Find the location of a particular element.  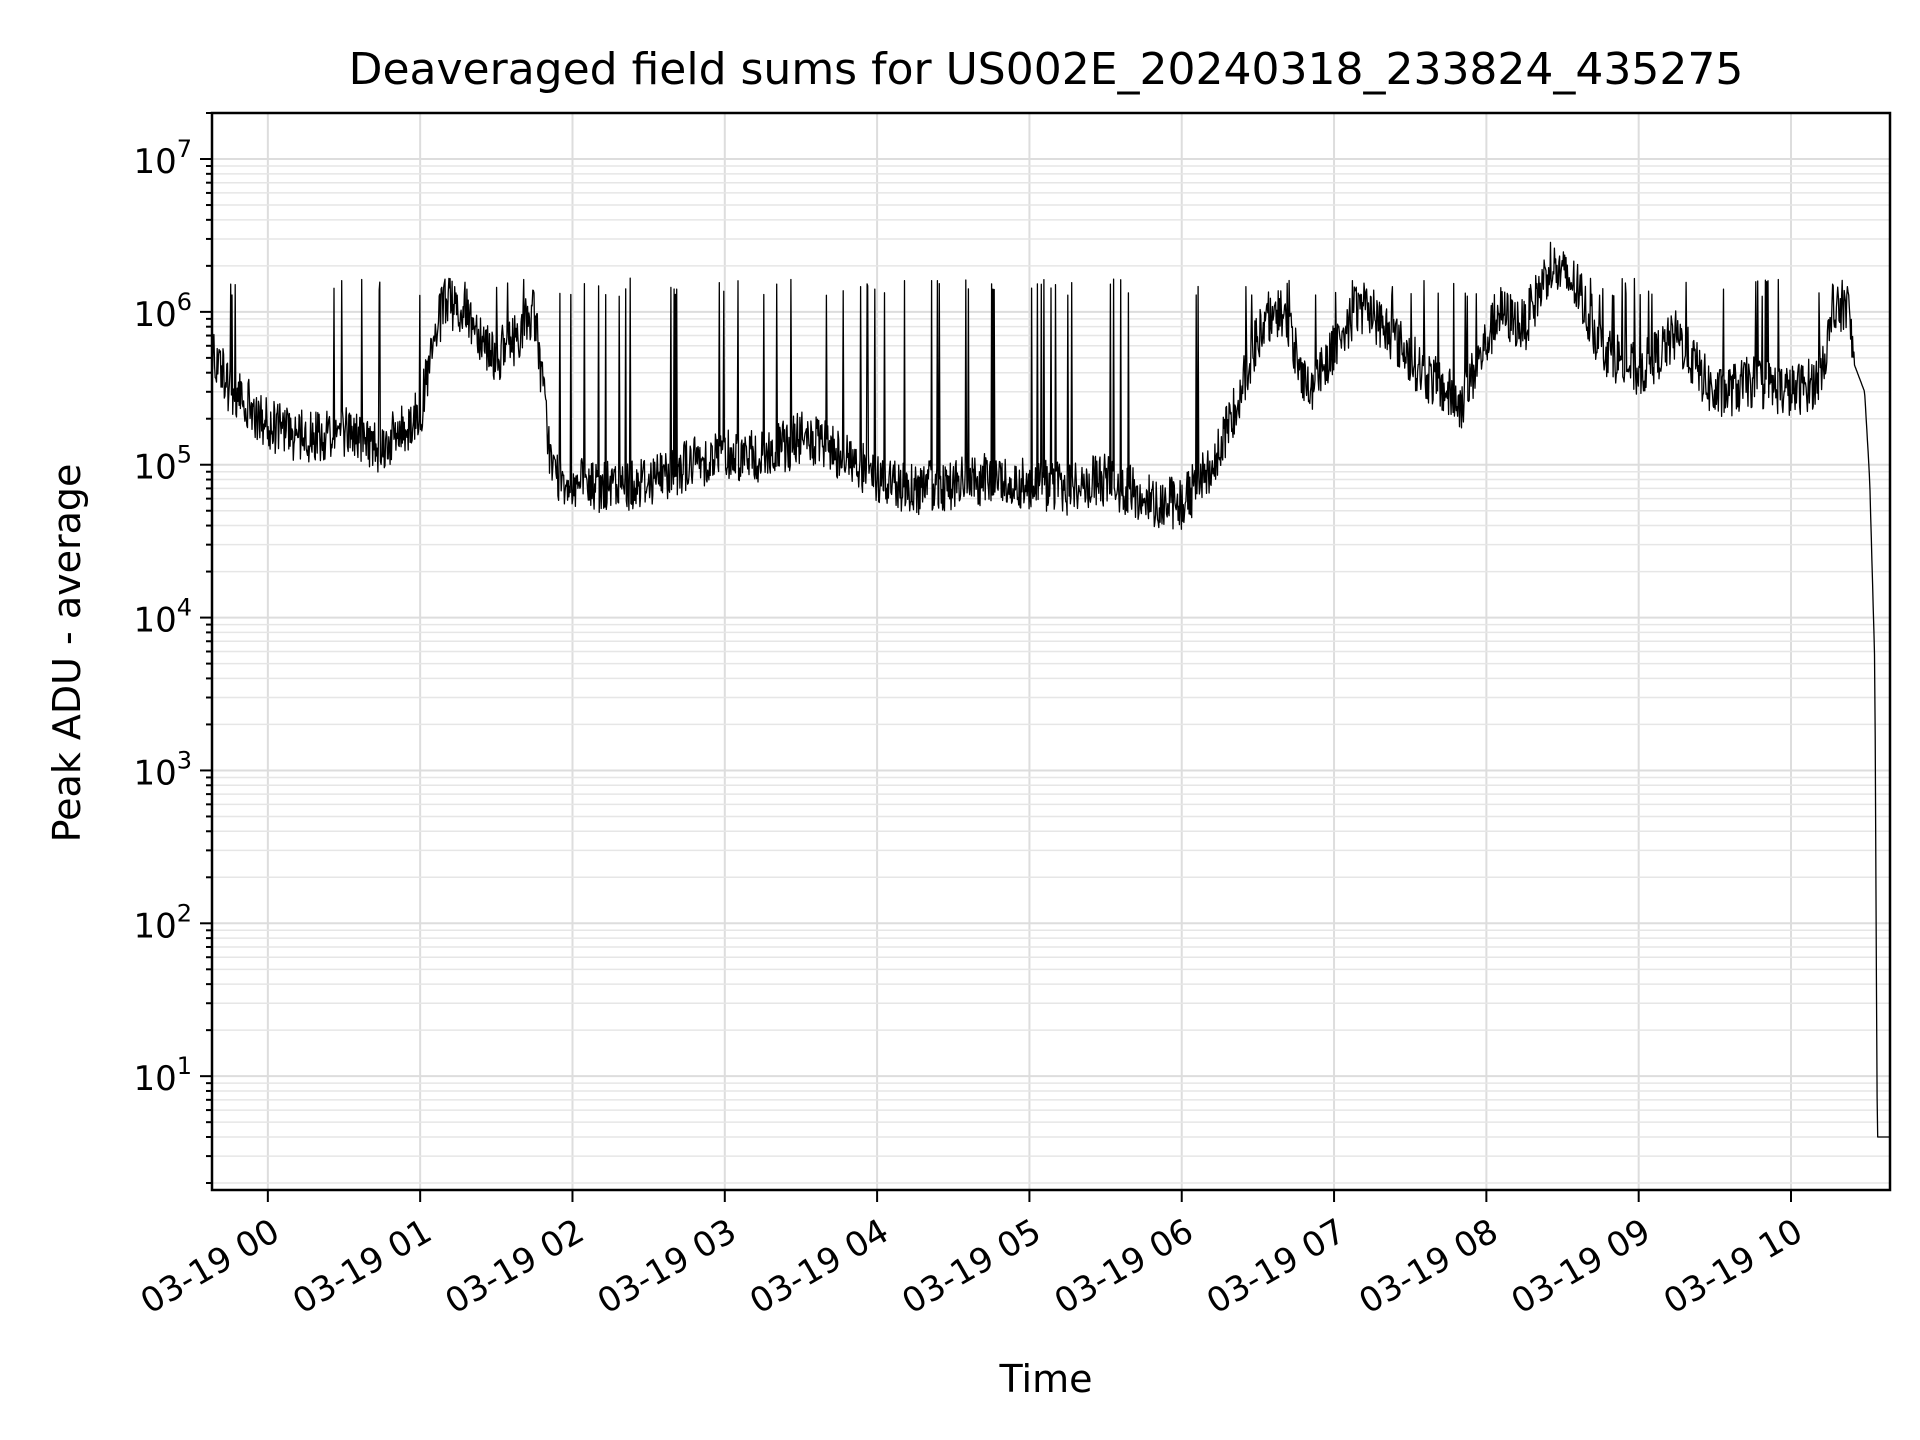

y-tick-label: 10⁷ is located at coordinates (162, 158).